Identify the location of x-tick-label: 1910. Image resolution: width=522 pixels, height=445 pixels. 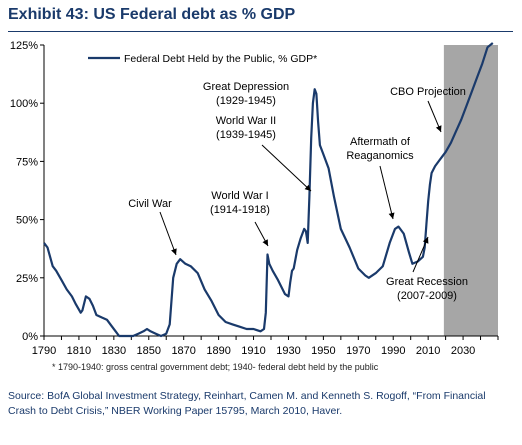
(253, 351).